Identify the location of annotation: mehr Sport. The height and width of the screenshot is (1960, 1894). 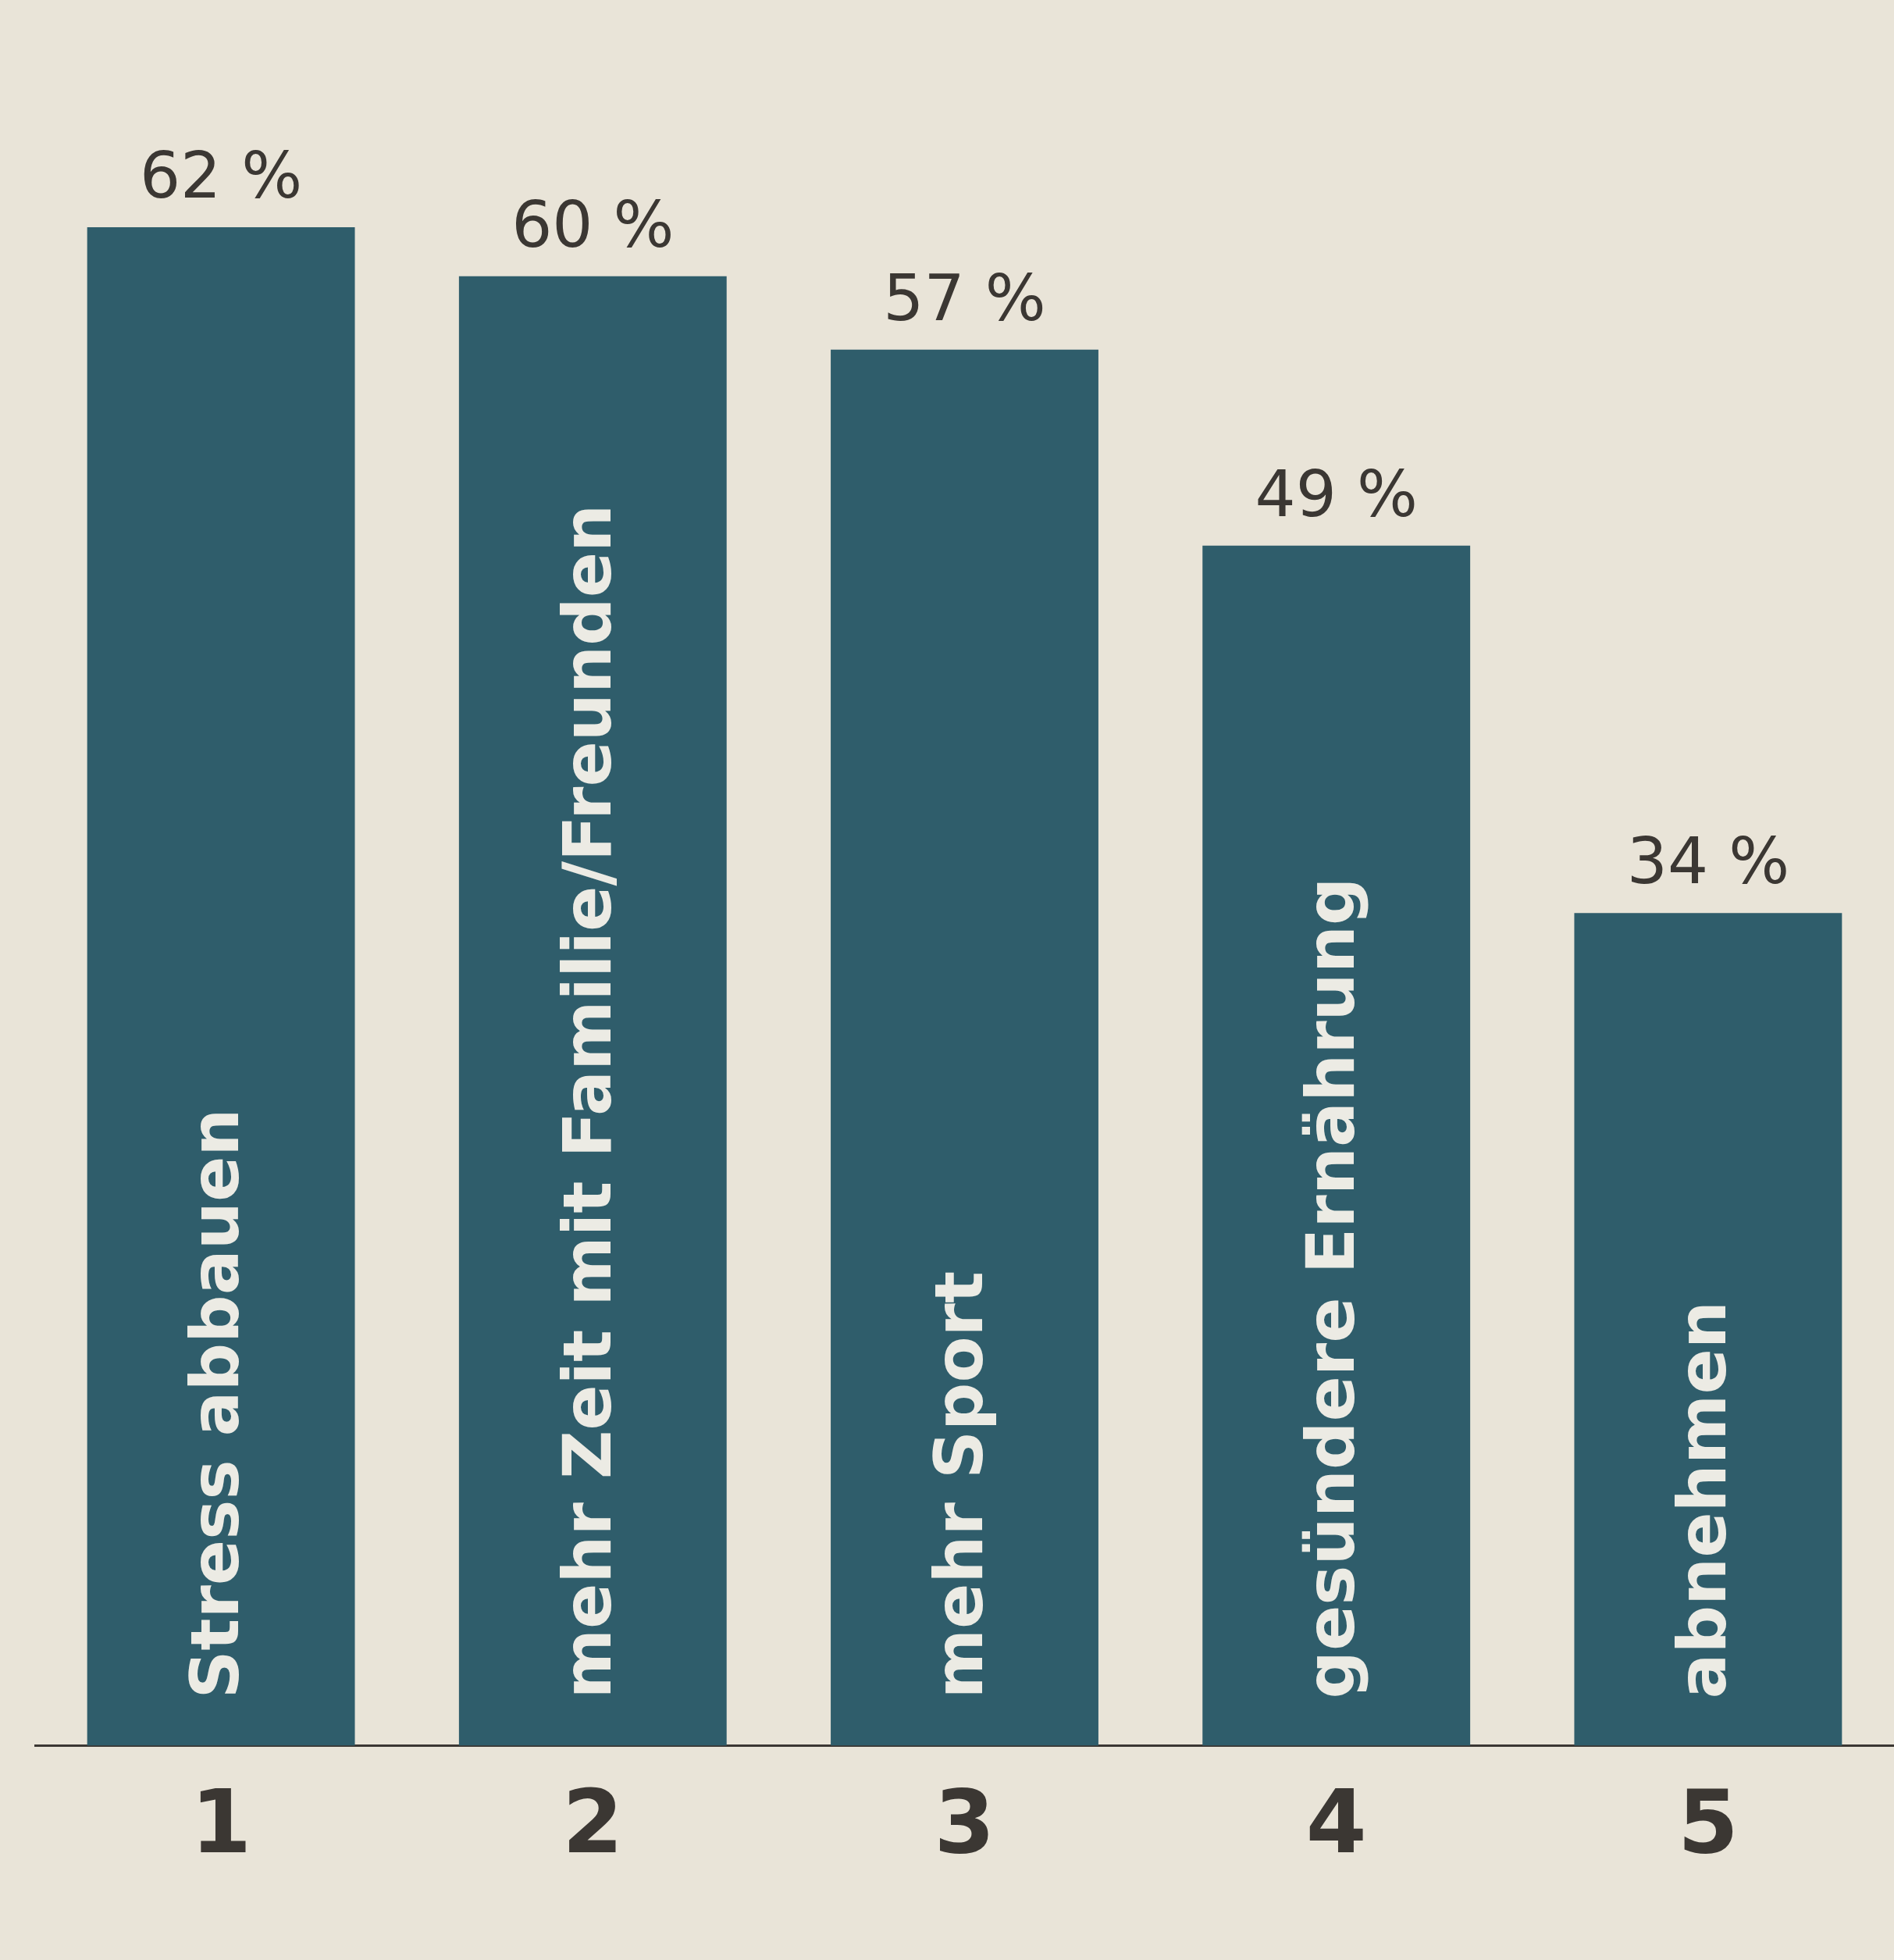
(958, 1484).